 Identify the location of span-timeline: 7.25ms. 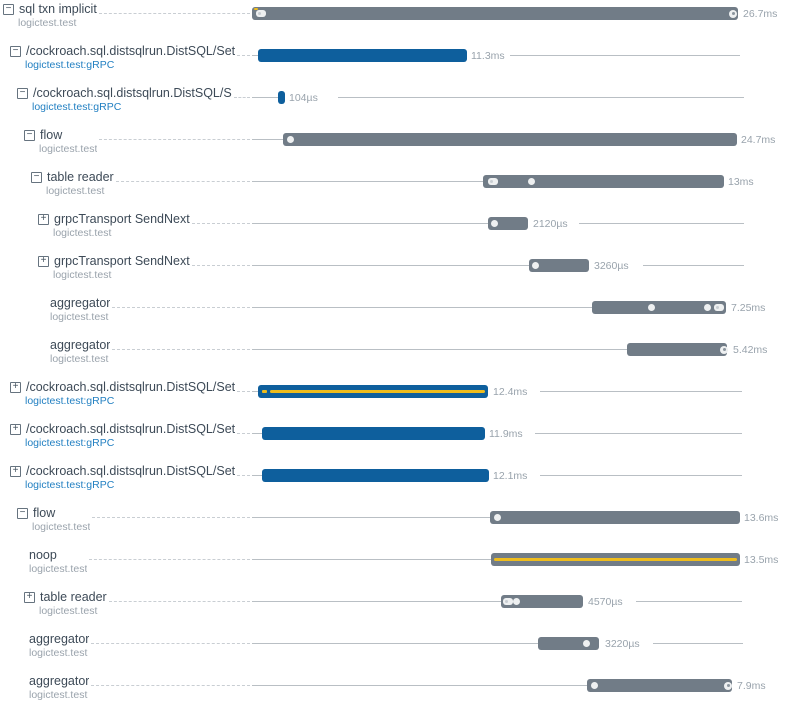
(519, 315).